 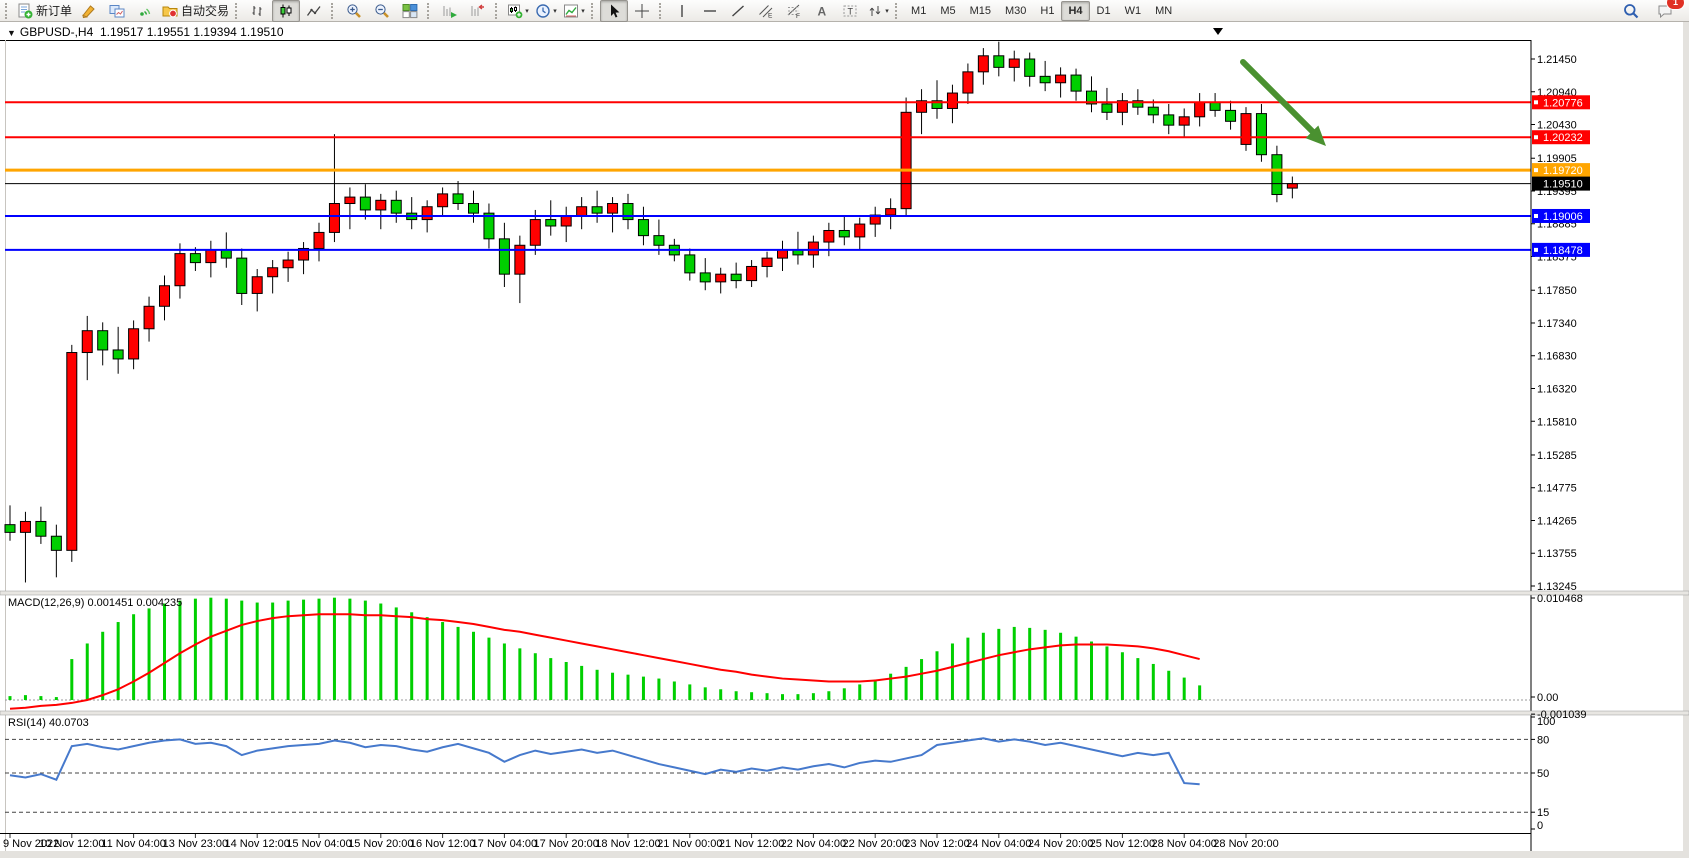 I want to click on price-tag: 1.20232, so click(x=1561, y=137).